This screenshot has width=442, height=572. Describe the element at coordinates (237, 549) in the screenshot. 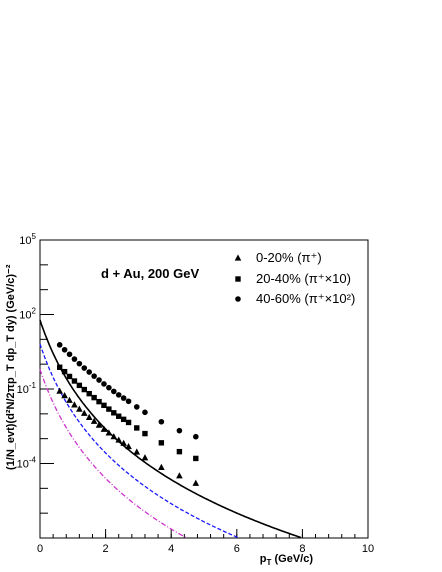

I see `x-tick-label: 6` at that location.